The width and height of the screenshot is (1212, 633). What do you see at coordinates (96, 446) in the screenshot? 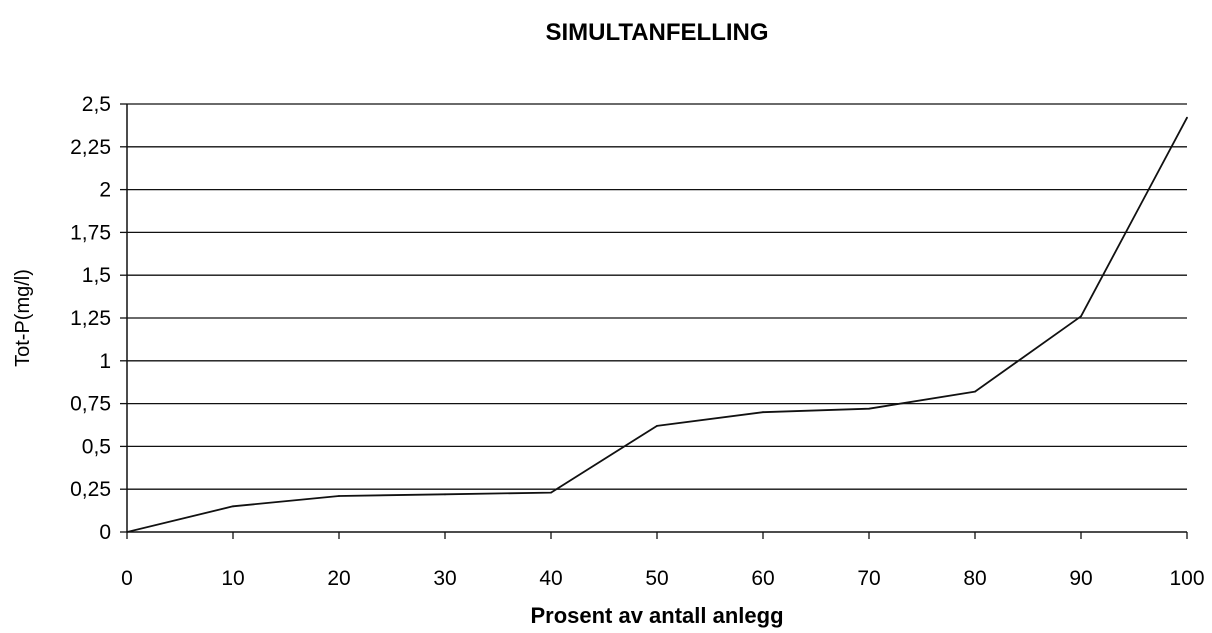
I see `y-tick-label: 0,5` at bounding box center [96, 446].